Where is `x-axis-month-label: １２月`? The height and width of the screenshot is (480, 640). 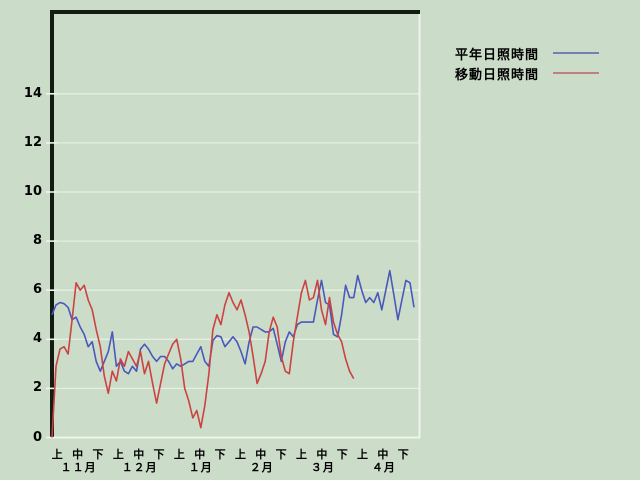
x-axis-month-label: １２月 is located at coordinates (139, 467).